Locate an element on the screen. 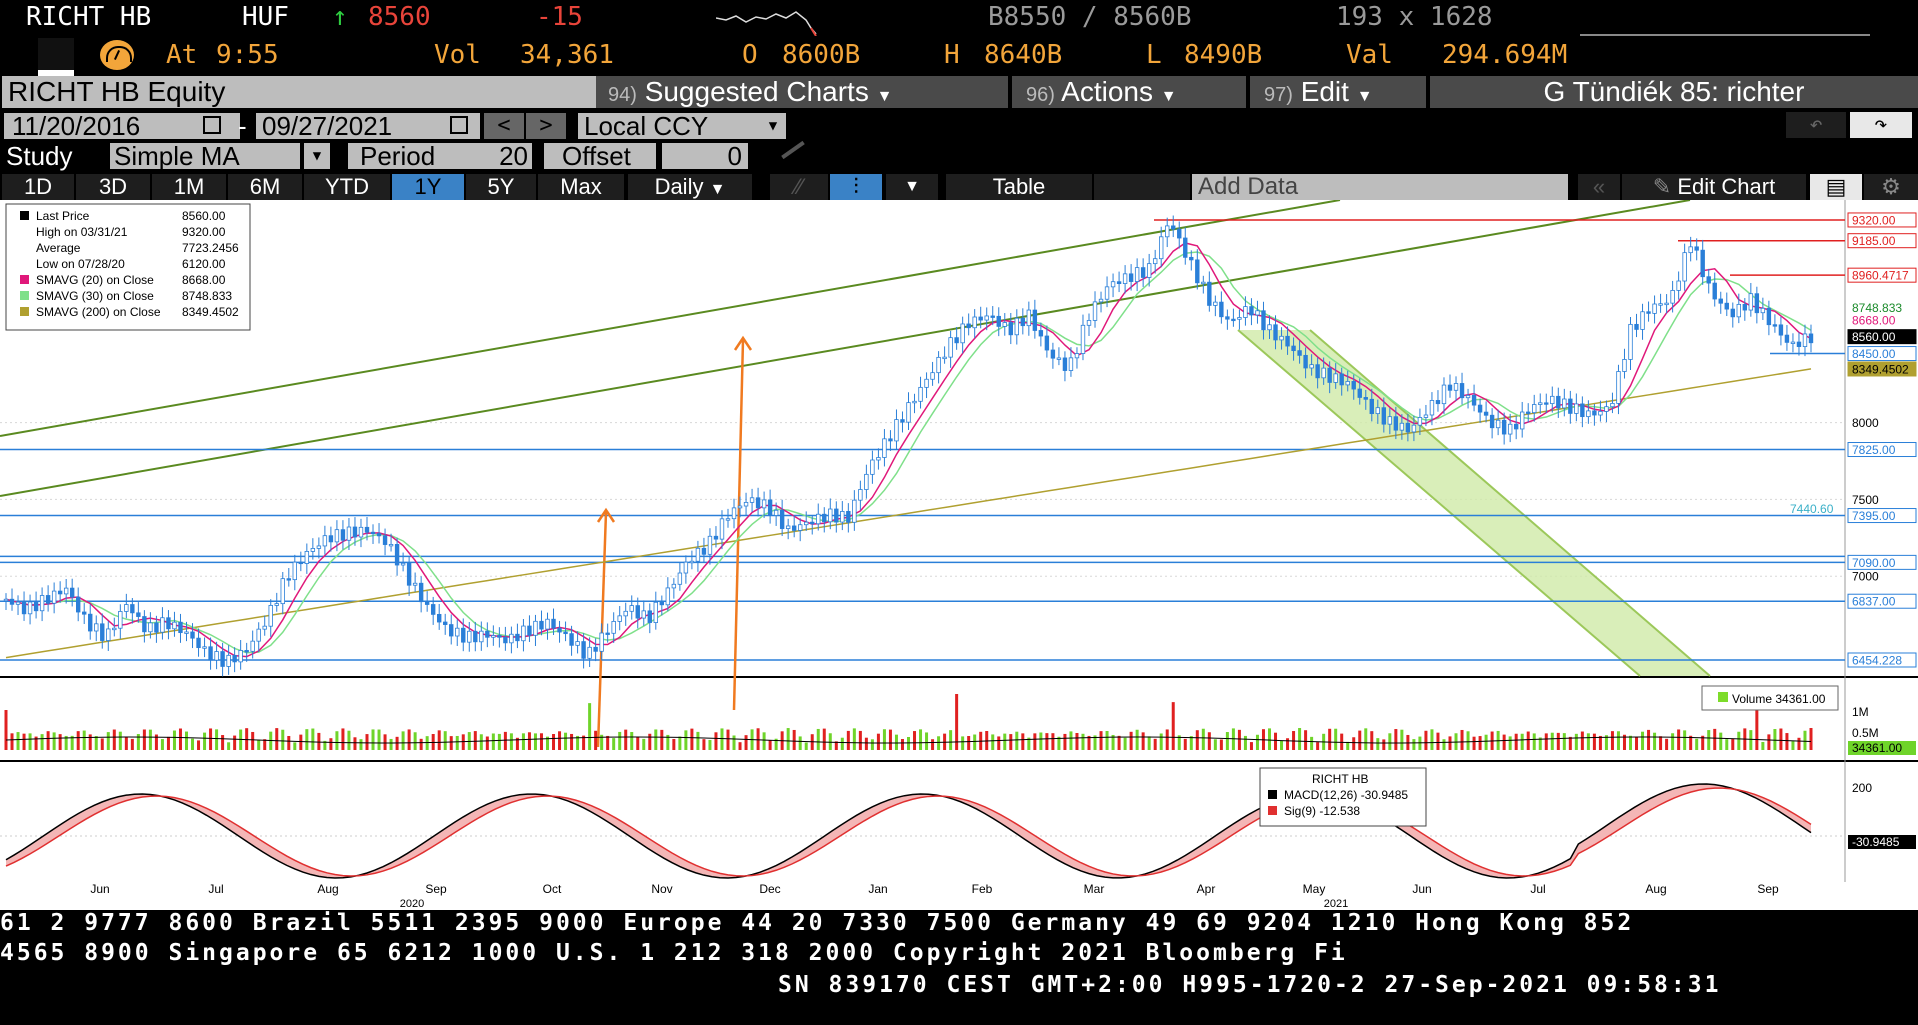 This screenshot has height=1025, width=1918. axis-label: 7825.00 is located at coordinates (1874, 450).